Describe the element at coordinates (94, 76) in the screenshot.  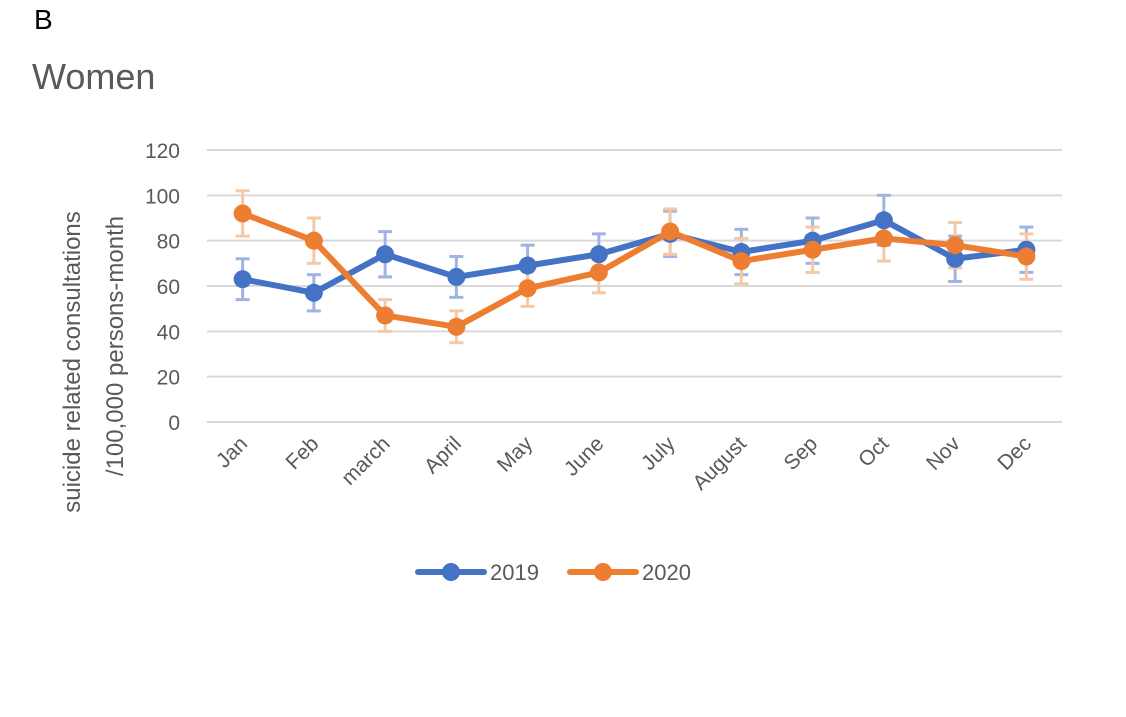
I see `chart-title: Women` at that location.